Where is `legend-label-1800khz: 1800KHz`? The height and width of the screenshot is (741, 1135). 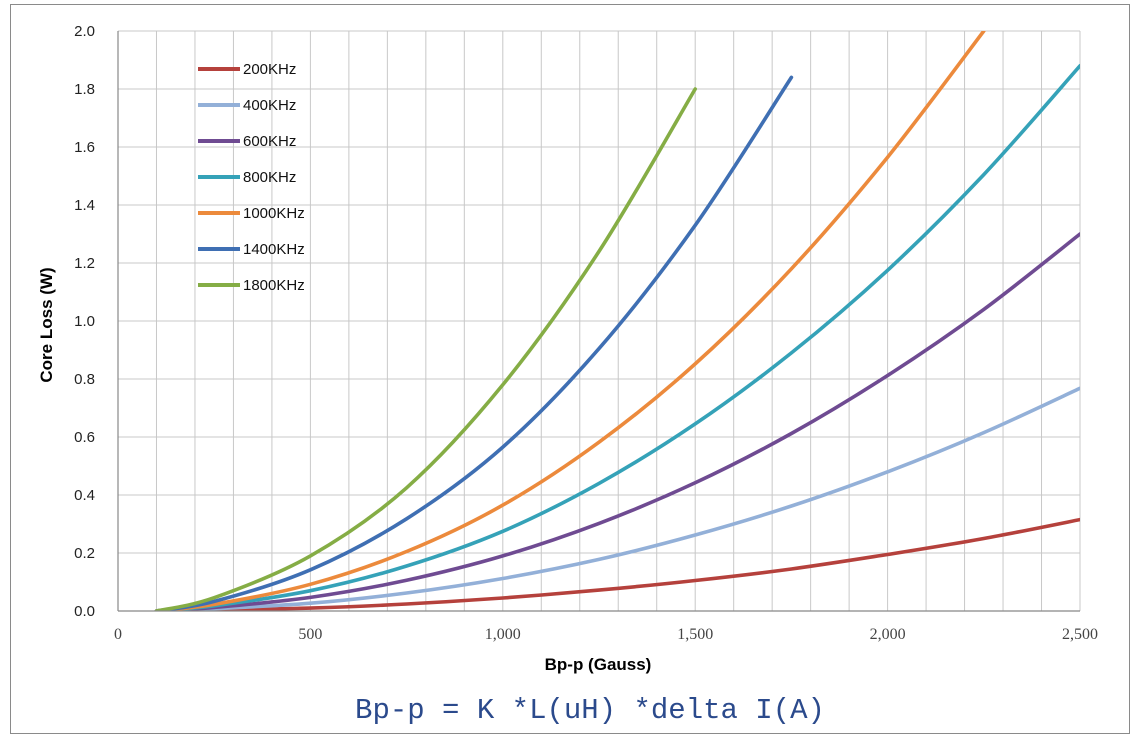 legend-label-1800khz: 1800KHz is located at coordinates (274, 285).